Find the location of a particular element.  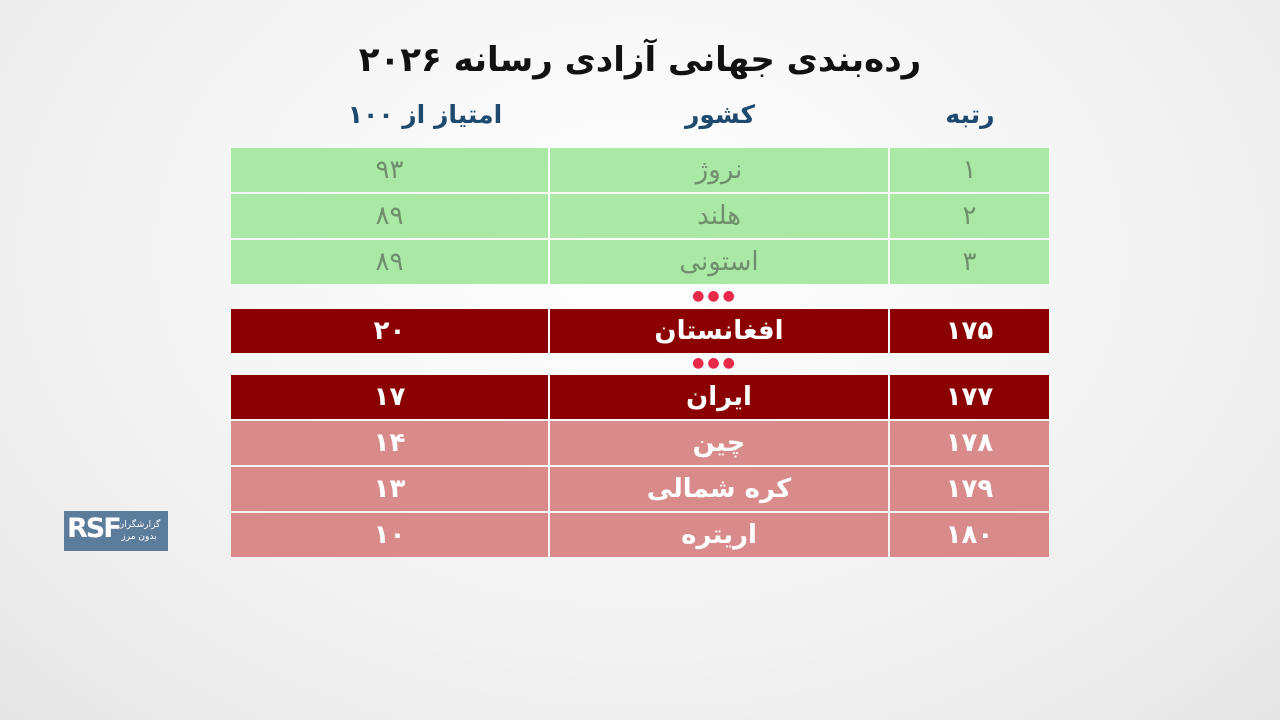

table-cell: اریتره is located at coordinates (719, 535).